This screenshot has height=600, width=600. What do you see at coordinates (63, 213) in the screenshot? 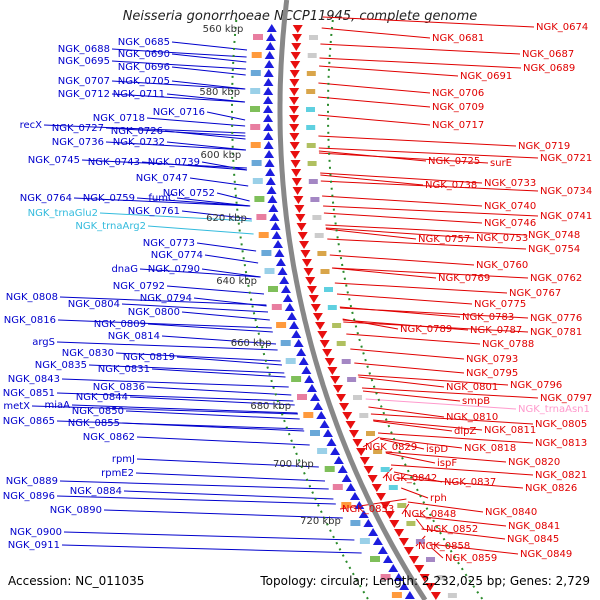
I see `left-gene-label: NGK_trnaGlu2` at bounding box center [63, 213].